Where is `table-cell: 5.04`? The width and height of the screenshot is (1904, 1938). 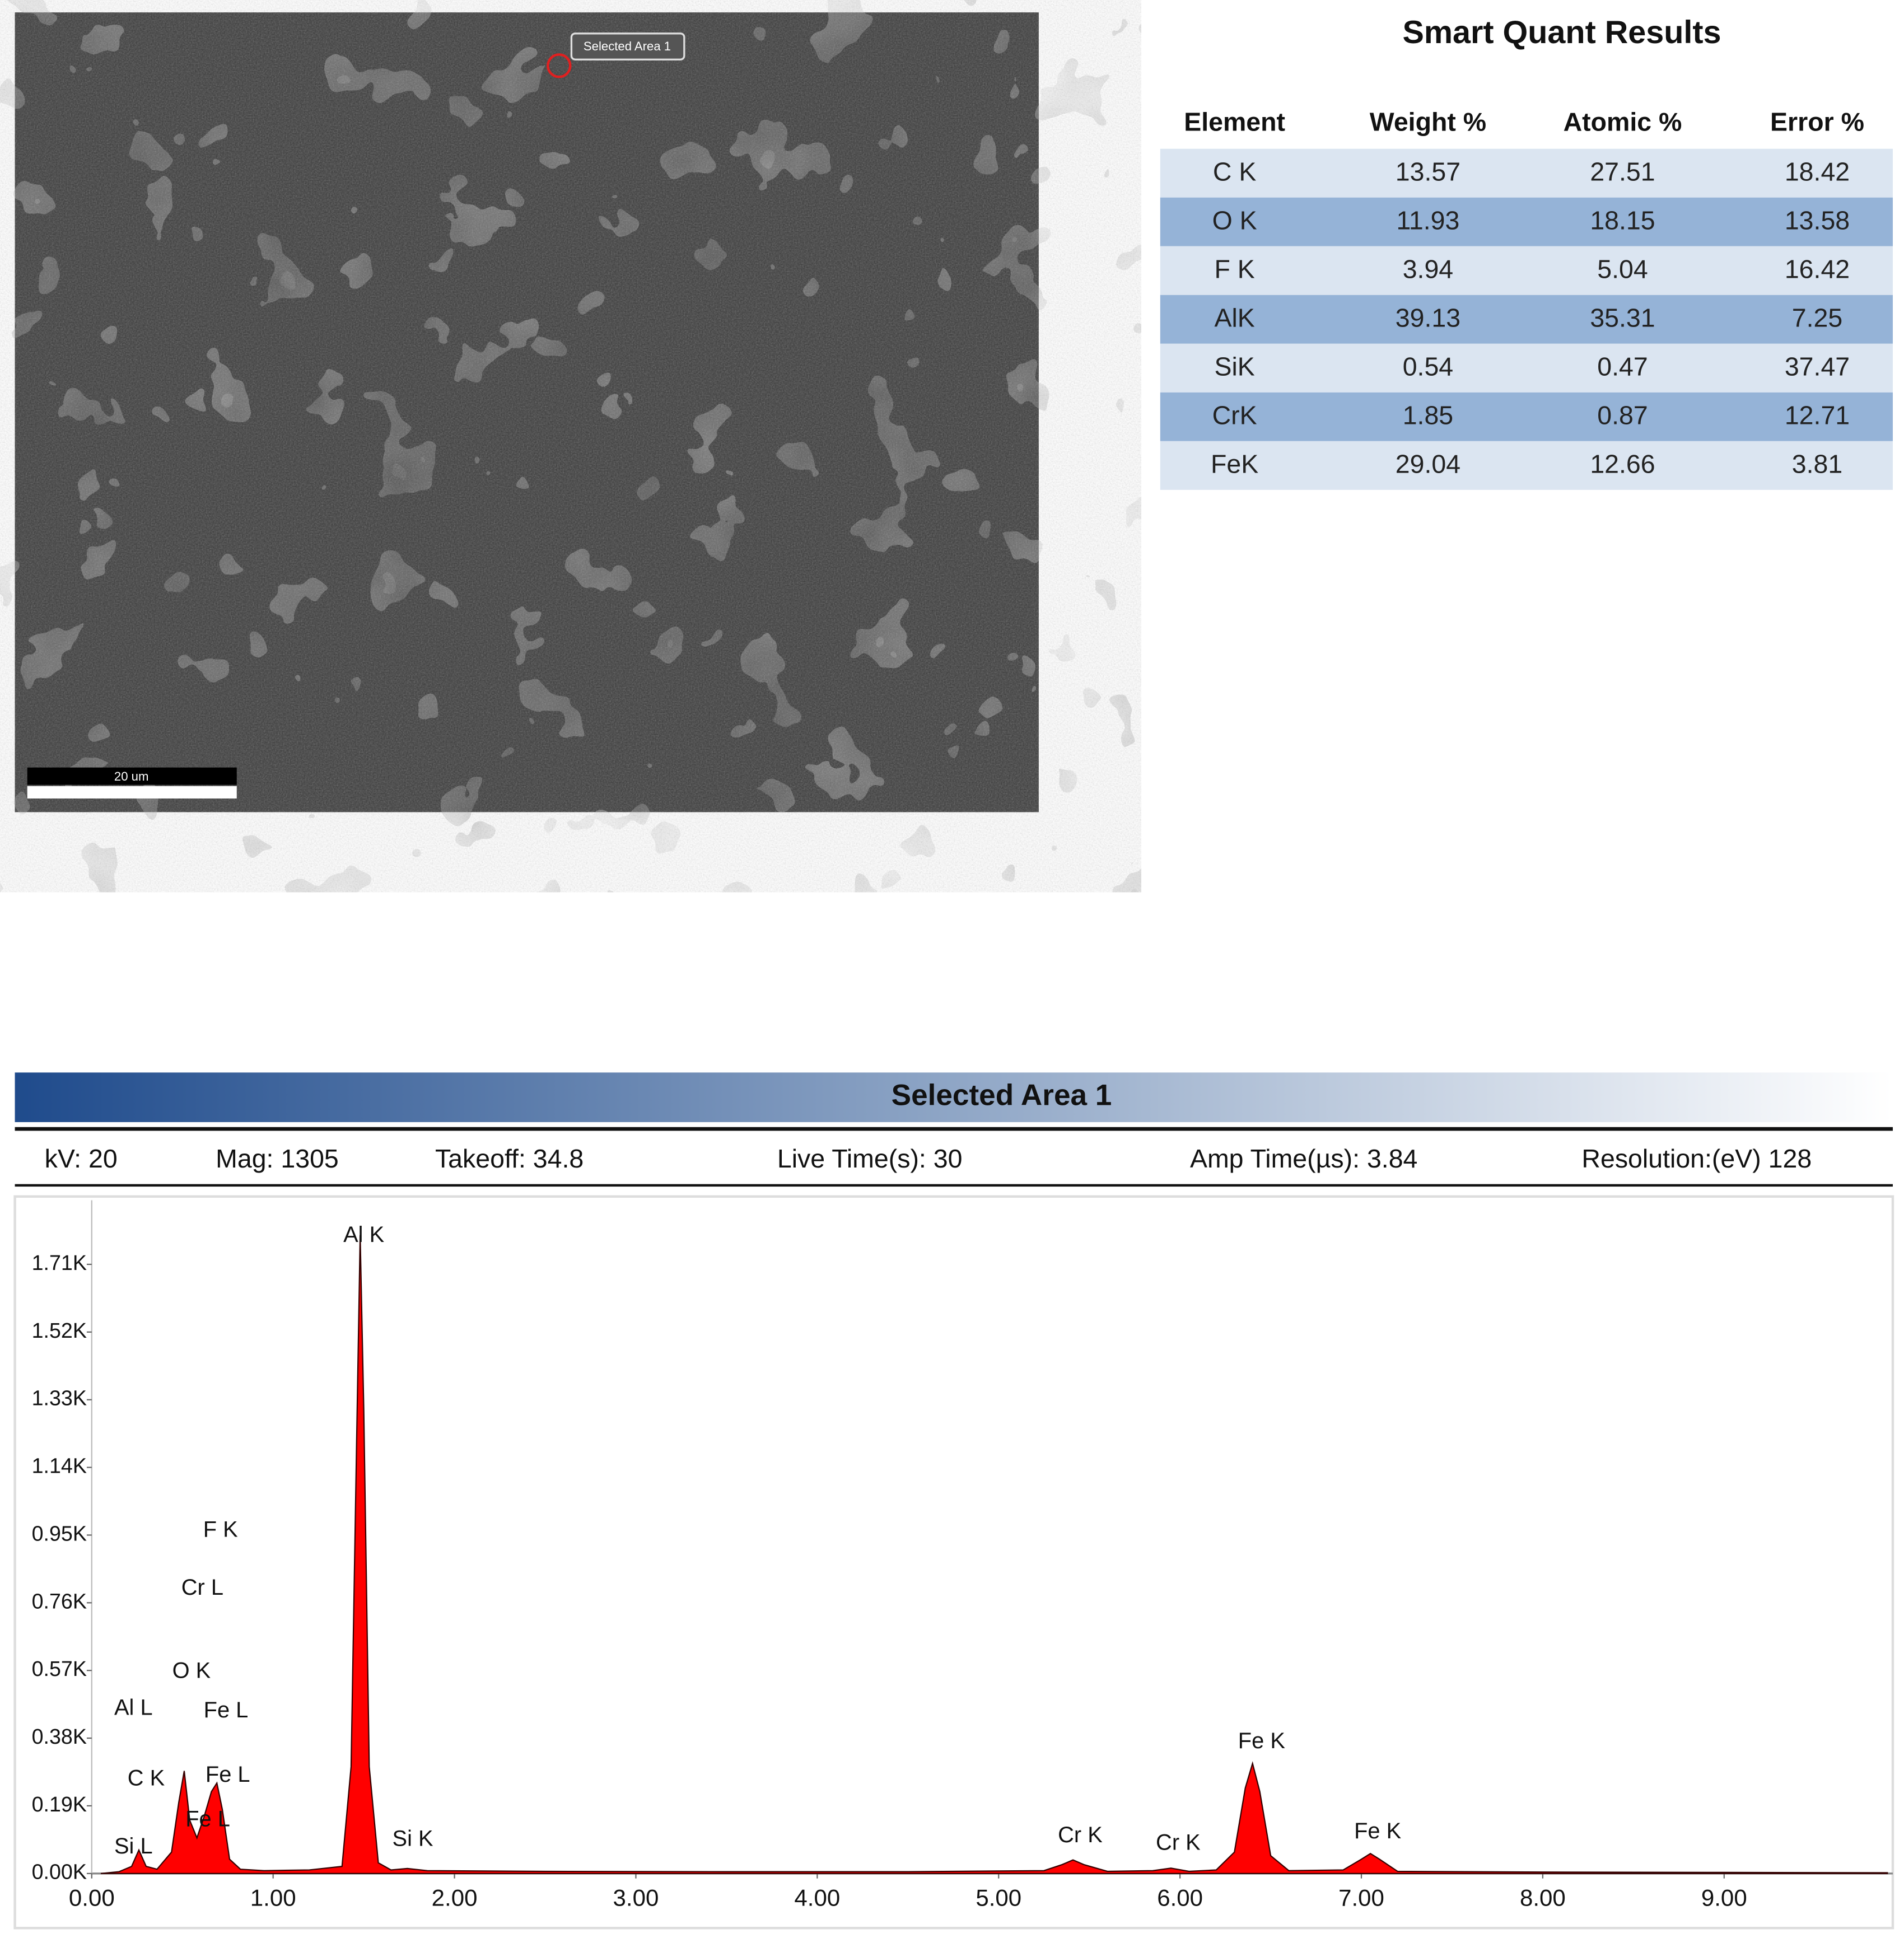
table-cell: 5.04 is located at coordinates (1623, 268).